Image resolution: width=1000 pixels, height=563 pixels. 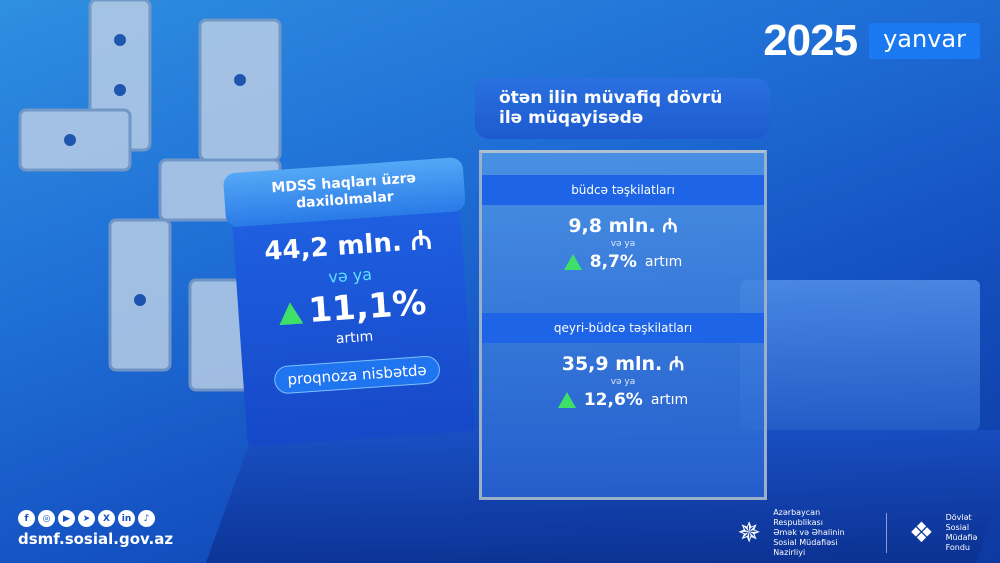 What do you see at coordinates (126, 518) in the screenshot?
I see `linkedin-icon: in` at bounding box center [126, 518].